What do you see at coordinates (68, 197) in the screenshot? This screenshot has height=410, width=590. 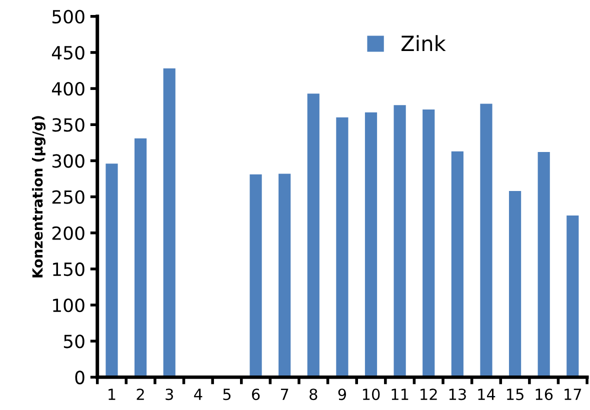 I see `y-tick-label: 250` at bounding box center [68, 197].